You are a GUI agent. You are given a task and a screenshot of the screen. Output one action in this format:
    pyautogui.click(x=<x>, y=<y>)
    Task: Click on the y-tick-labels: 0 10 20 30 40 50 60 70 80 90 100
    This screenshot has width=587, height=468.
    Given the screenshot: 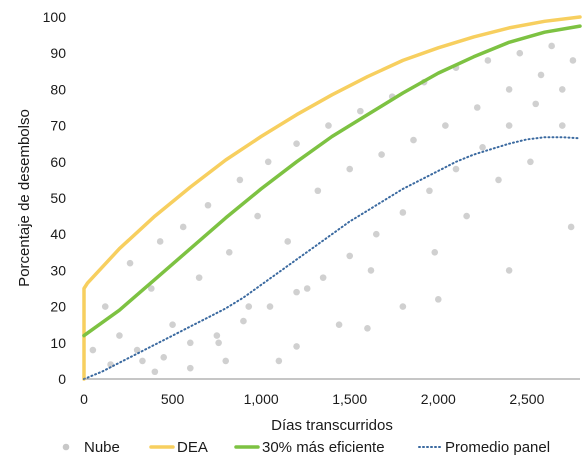 What is the action you would take?
    pyautogui.click(x=55, y=198)
    